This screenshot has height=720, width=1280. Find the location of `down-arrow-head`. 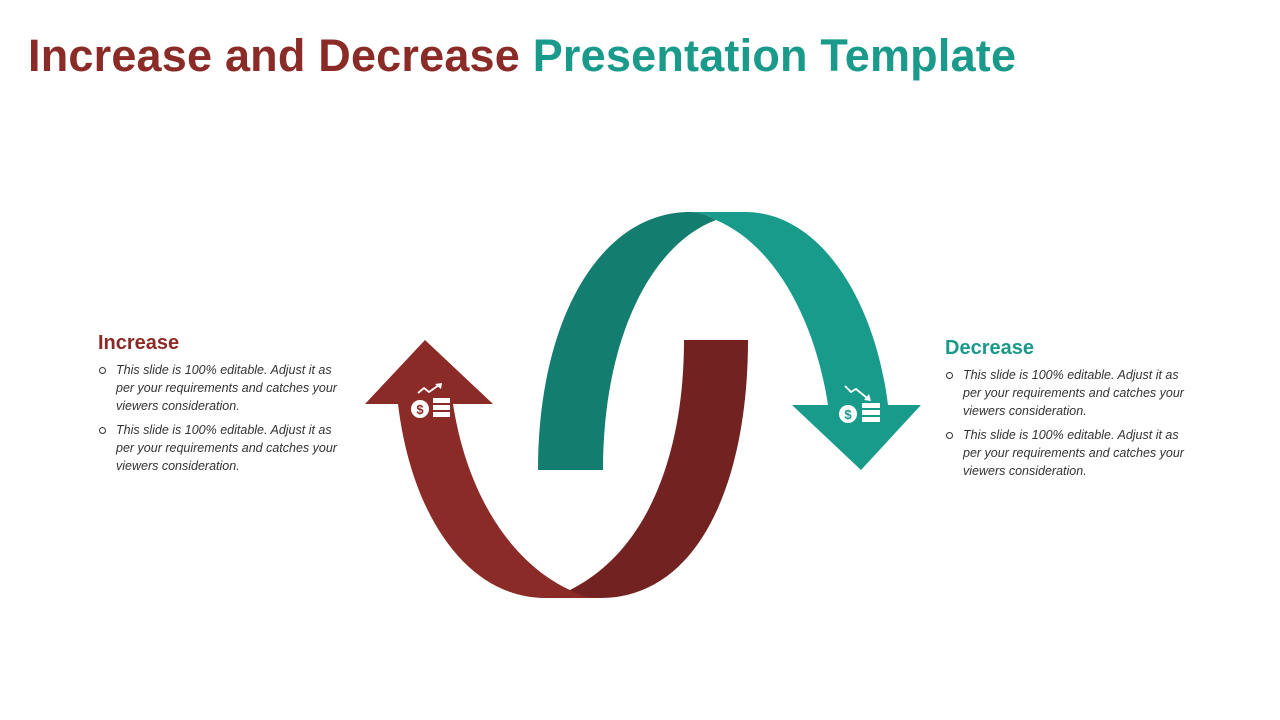

down-arrow-head is located at coordinates (856, 437).